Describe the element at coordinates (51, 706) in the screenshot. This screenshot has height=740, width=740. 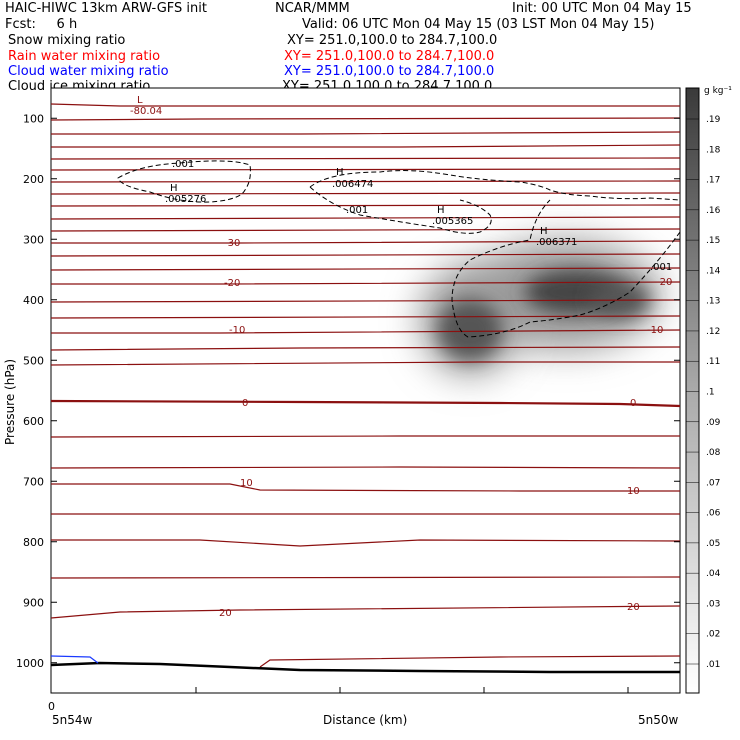
I see `x-zero-label: 0` at that location.